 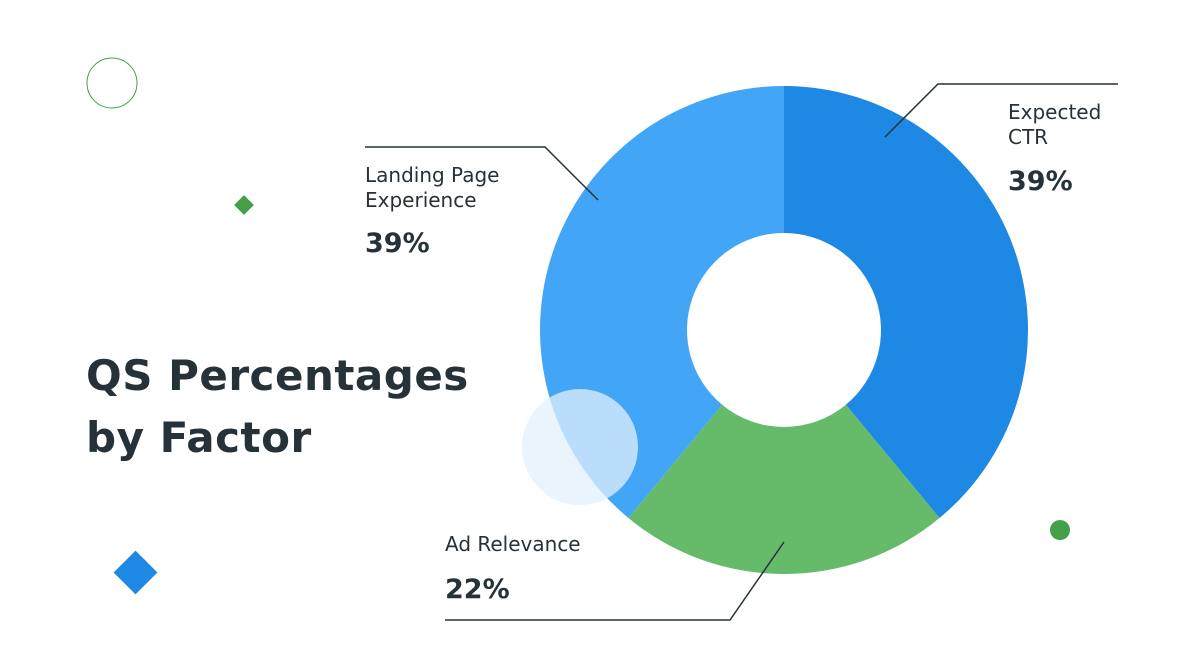 What do you see at coordinates (135, 572) in the screenshot?
I see `decor-diamond-blue` at bounding box center [135, 572].